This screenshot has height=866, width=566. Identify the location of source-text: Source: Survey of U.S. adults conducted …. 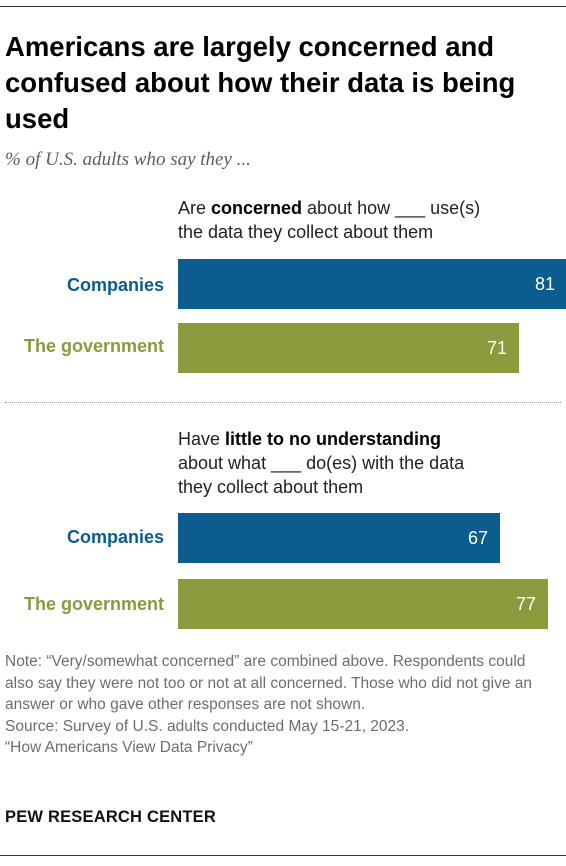
(207, 726).